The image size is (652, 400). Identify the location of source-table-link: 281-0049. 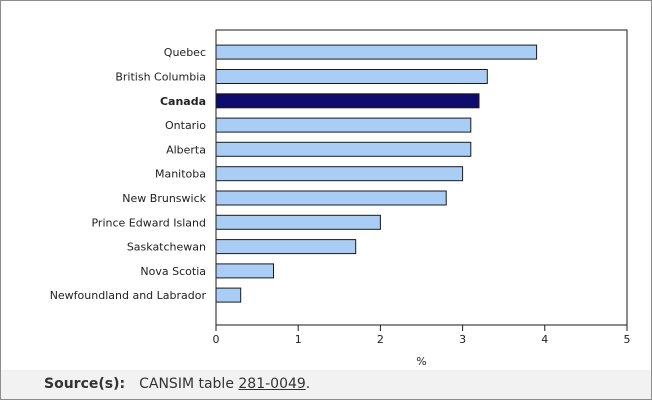
(272, 384).